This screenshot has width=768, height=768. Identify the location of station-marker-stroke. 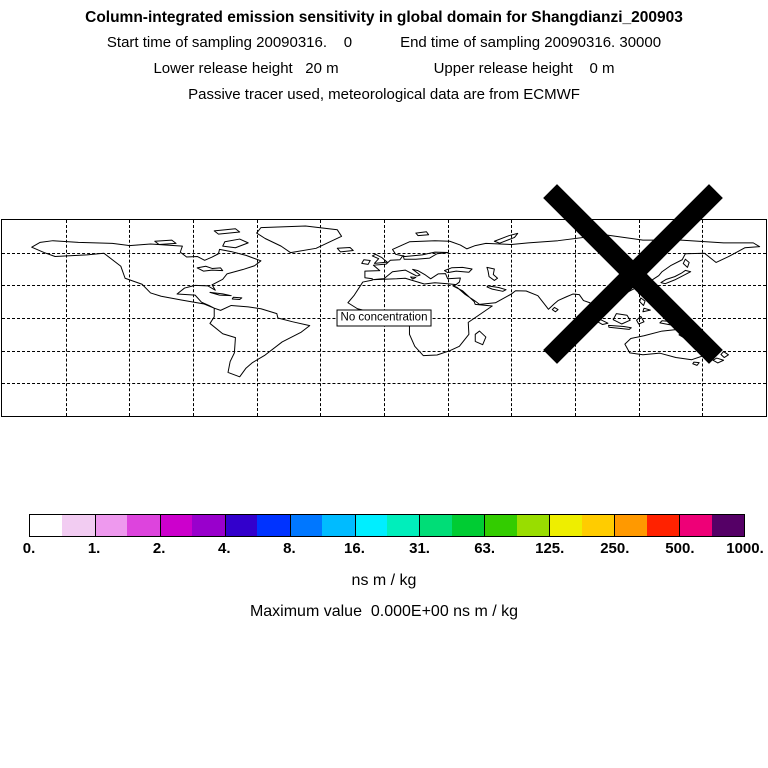
(632, 273).